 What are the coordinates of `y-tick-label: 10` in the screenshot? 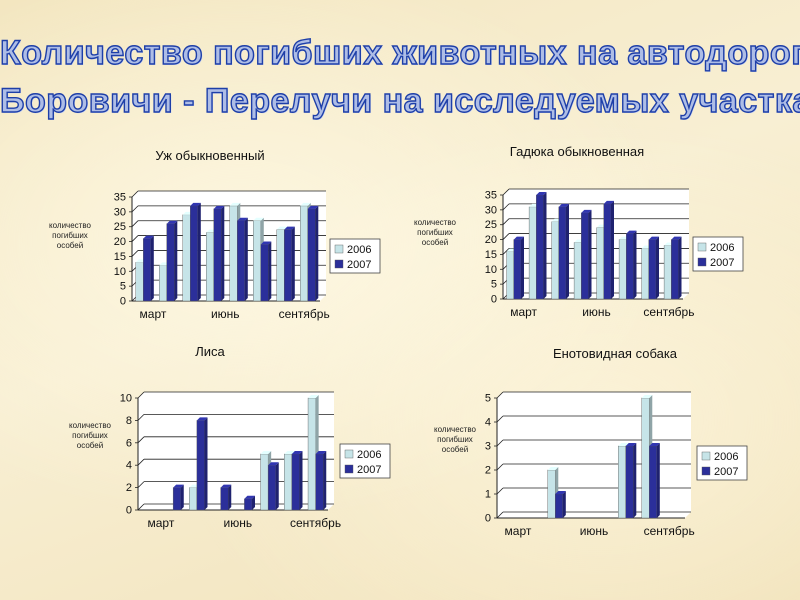 It's located at (126, 399).